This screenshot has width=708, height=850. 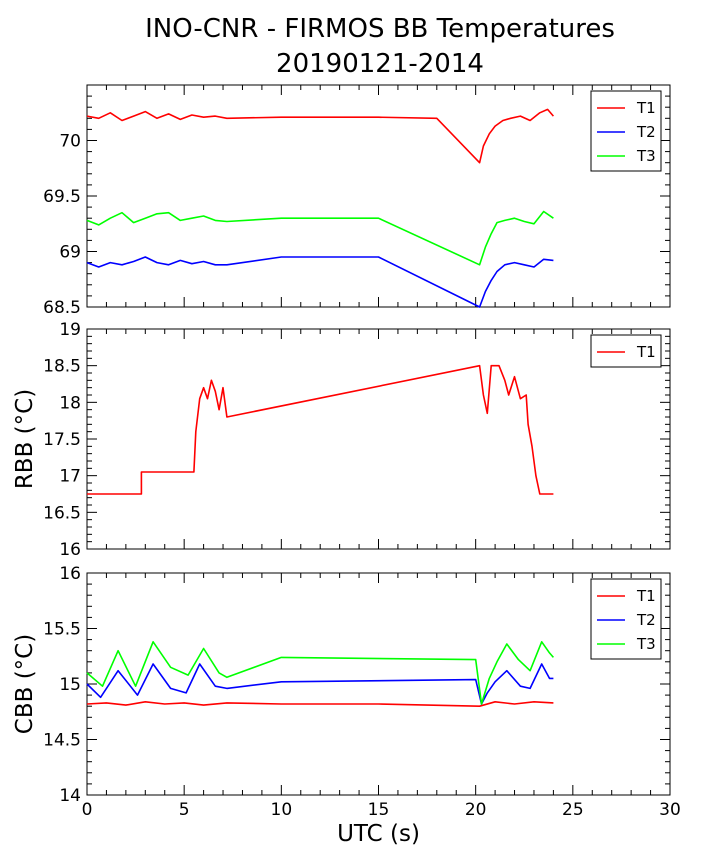 I want to click on bottom-ytick-label: 15.5, so click(x=62, y=630).